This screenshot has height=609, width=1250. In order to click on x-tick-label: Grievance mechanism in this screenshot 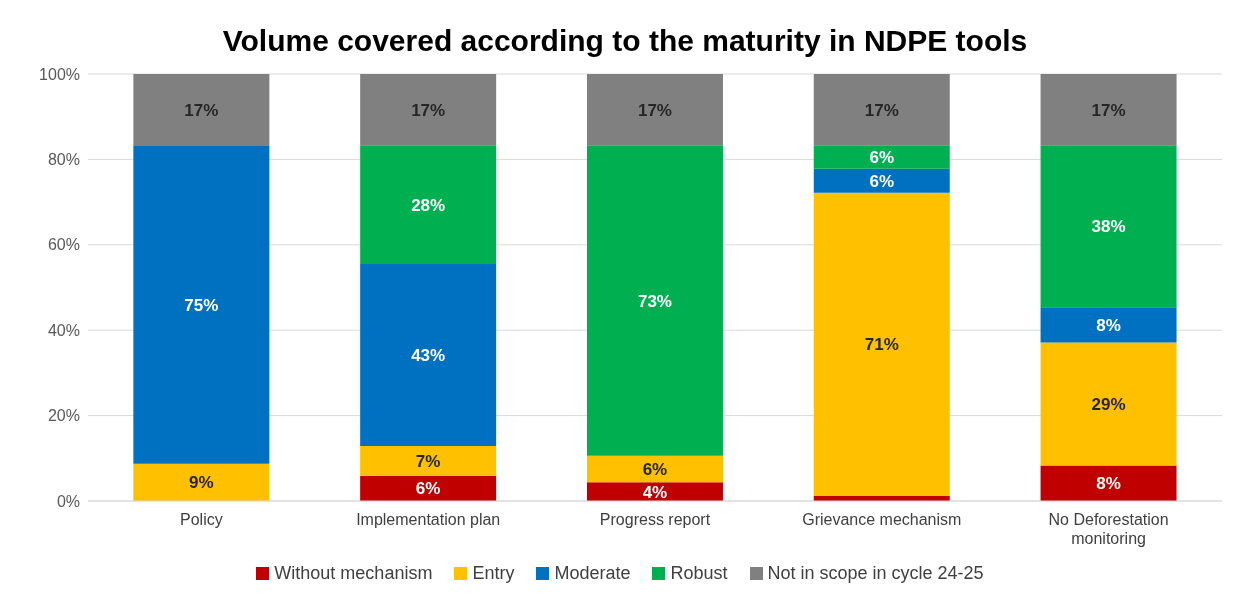, I will do `click(882, 519)`.